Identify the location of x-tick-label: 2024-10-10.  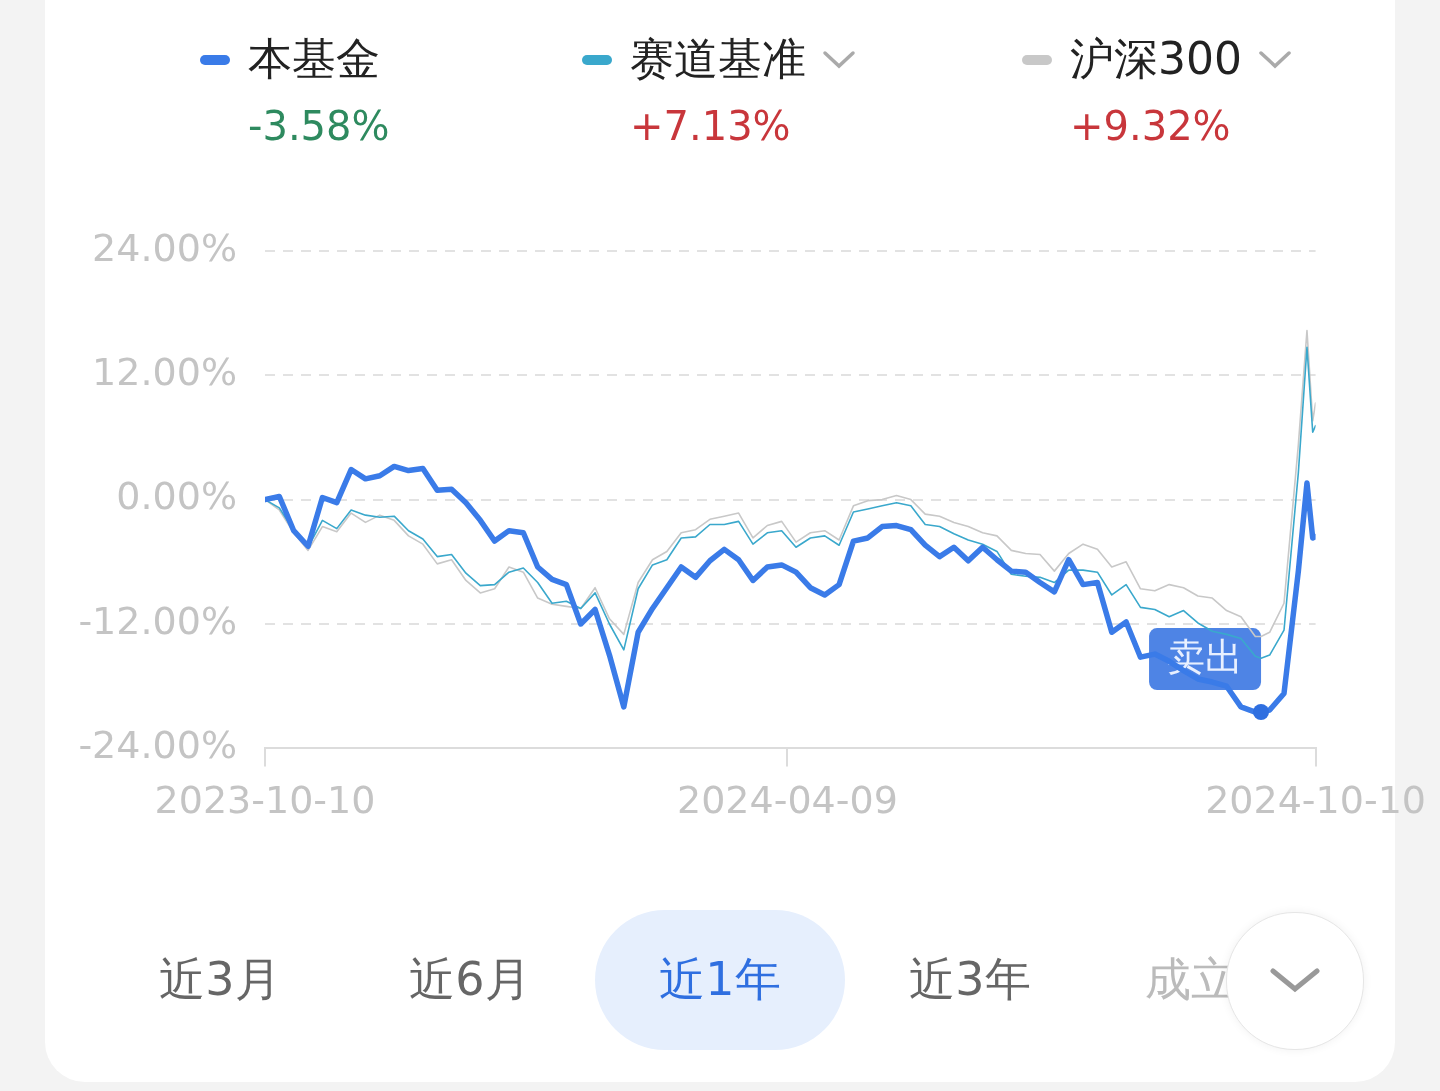
(1315, 800).